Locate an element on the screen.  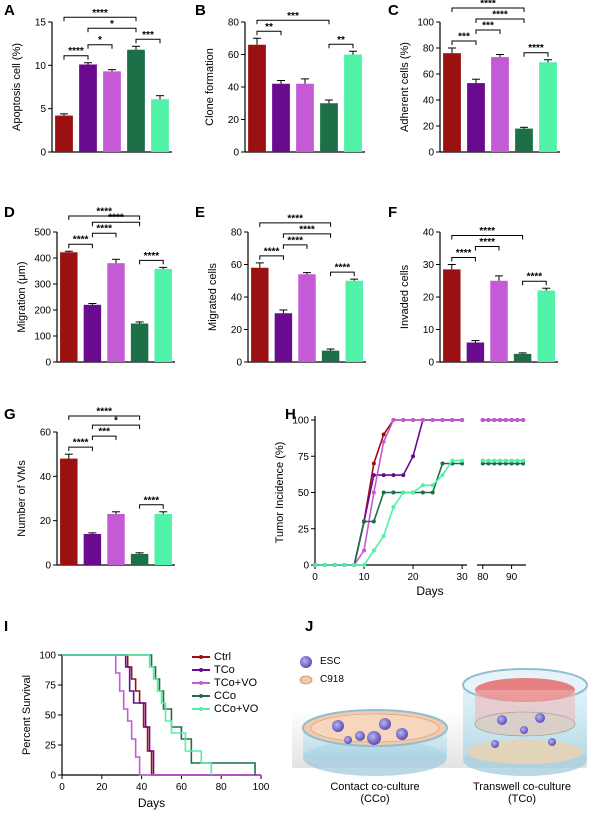
legend-item-tcovo: TCo+VO is located at coordinates (225, 682).